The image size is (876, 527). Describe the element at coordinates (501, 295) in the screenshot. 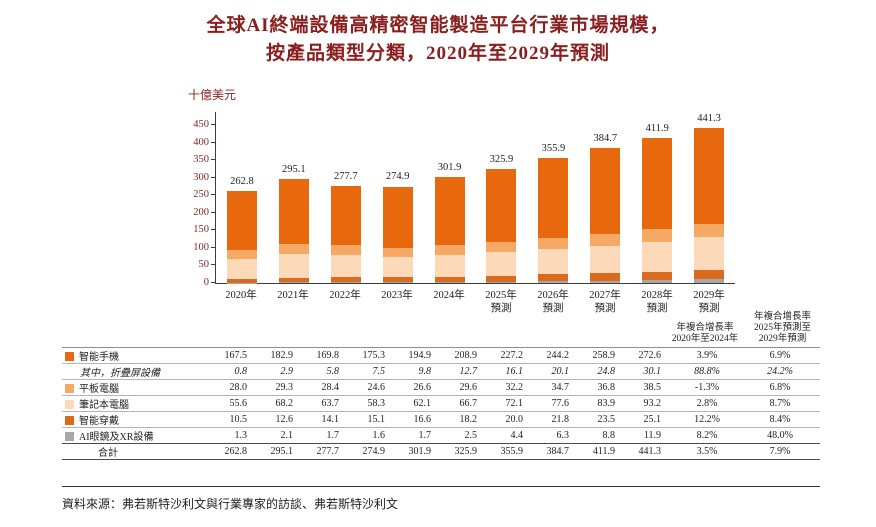

I see `x-axis-label-year: 2025年` at that location.